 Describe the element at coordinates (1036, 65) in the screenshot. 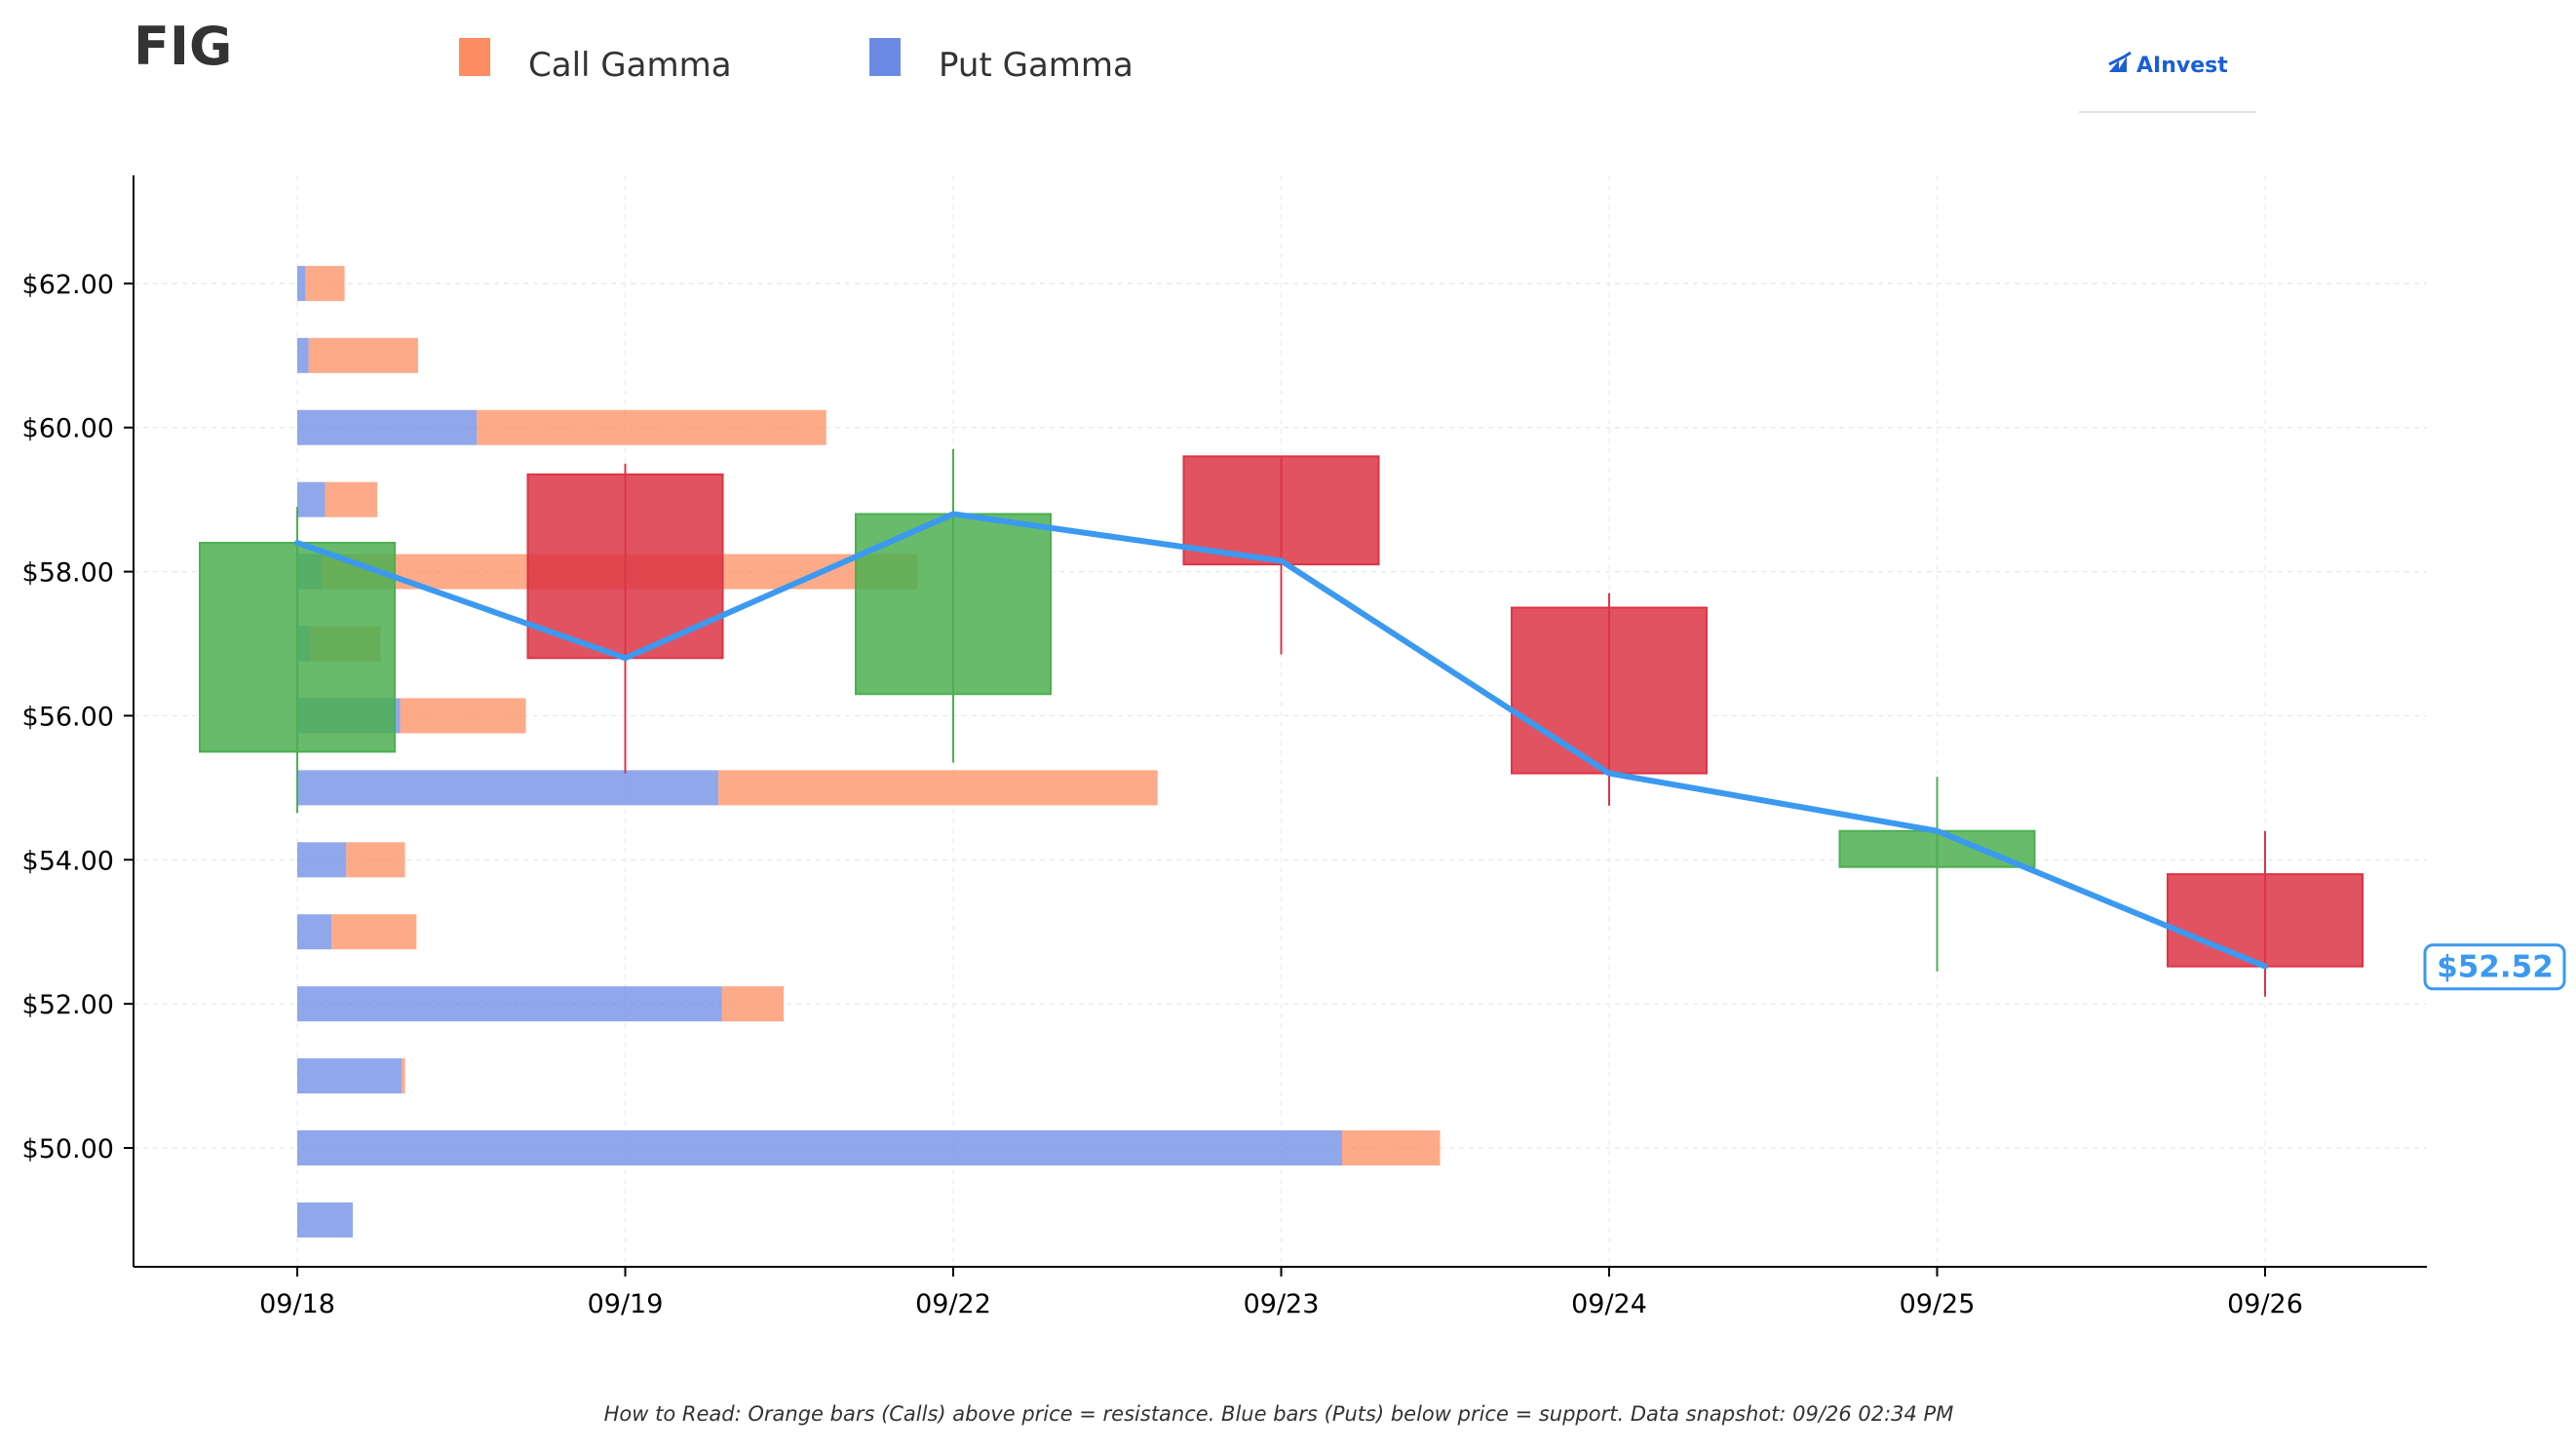

I see `legend-label-put: Put Gamma` at that location.